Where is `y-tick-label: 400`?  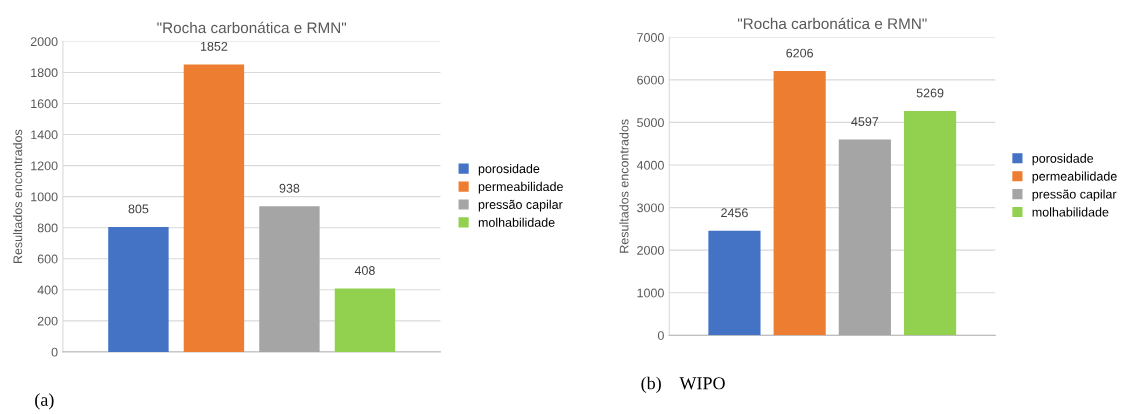
y-tick-label: 400 is located at coordinates (47, 290).